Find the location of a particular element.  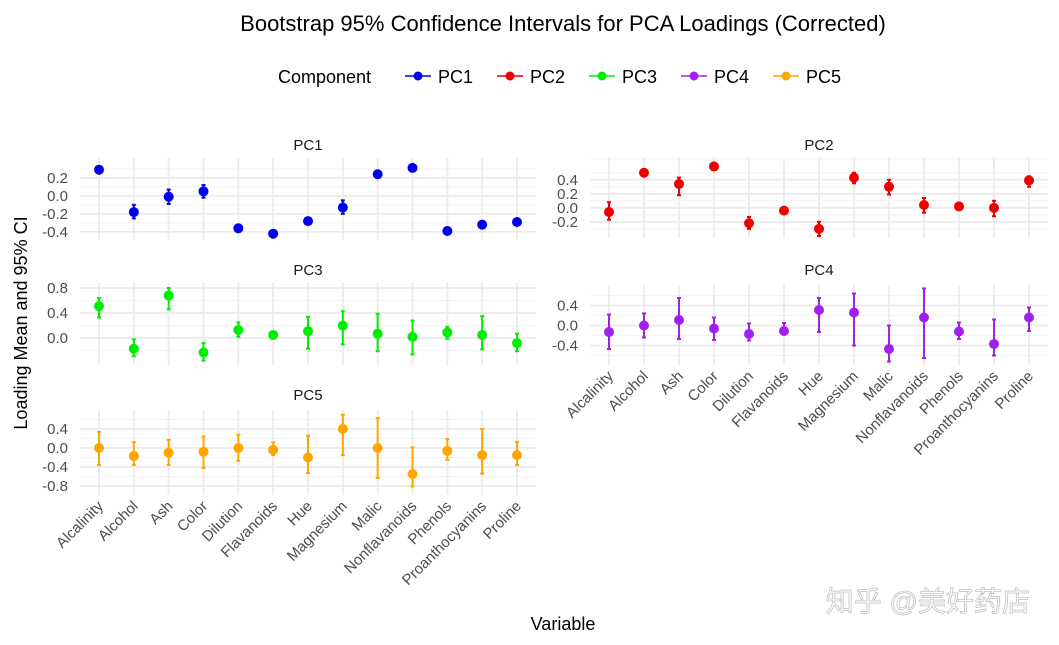

legend-label: PC1 is located at coordinates (455, 77).